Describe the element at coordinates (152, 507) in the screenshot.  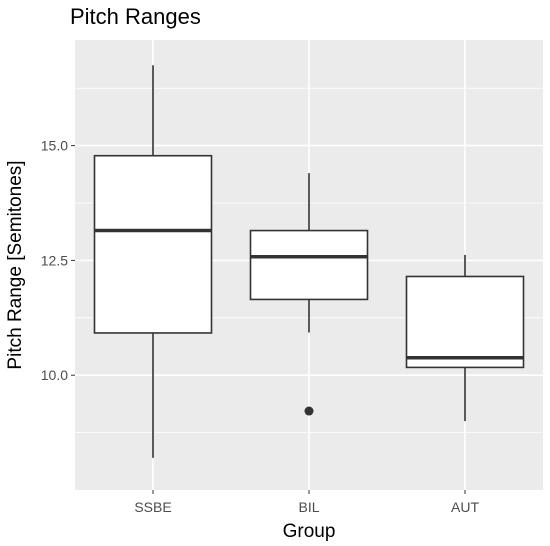
I see `x-tick-label: SSBE` at that location.